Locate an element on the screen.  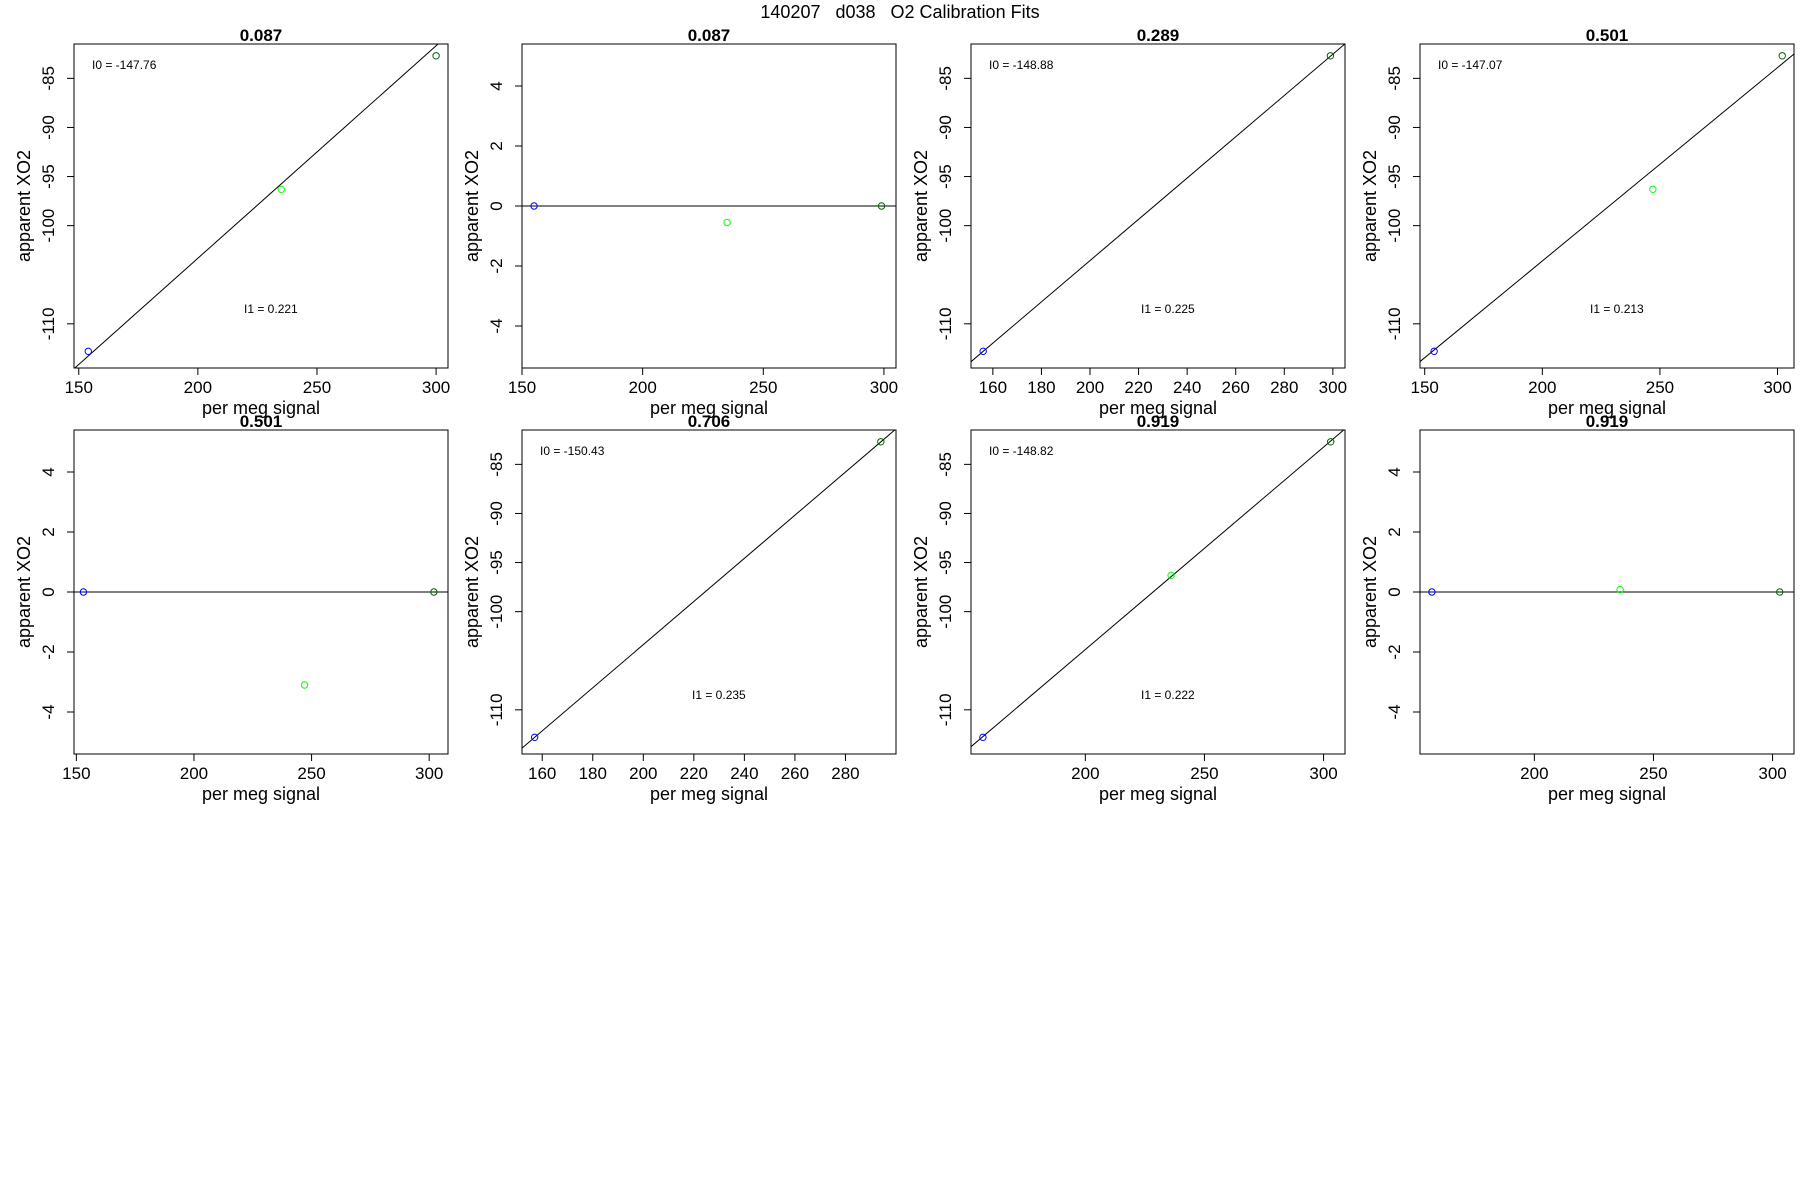
slope-annotation: I1 = 0.235 is located at coordinates (719, 695).